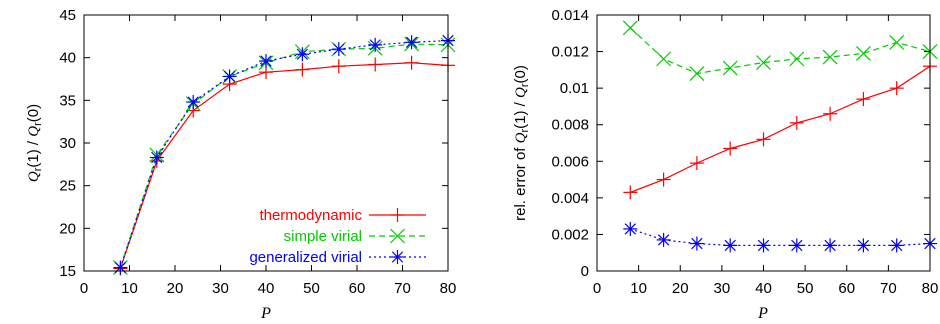  I want to click on legend-item-generalized-virial: generalized virial, so click(337, 257).